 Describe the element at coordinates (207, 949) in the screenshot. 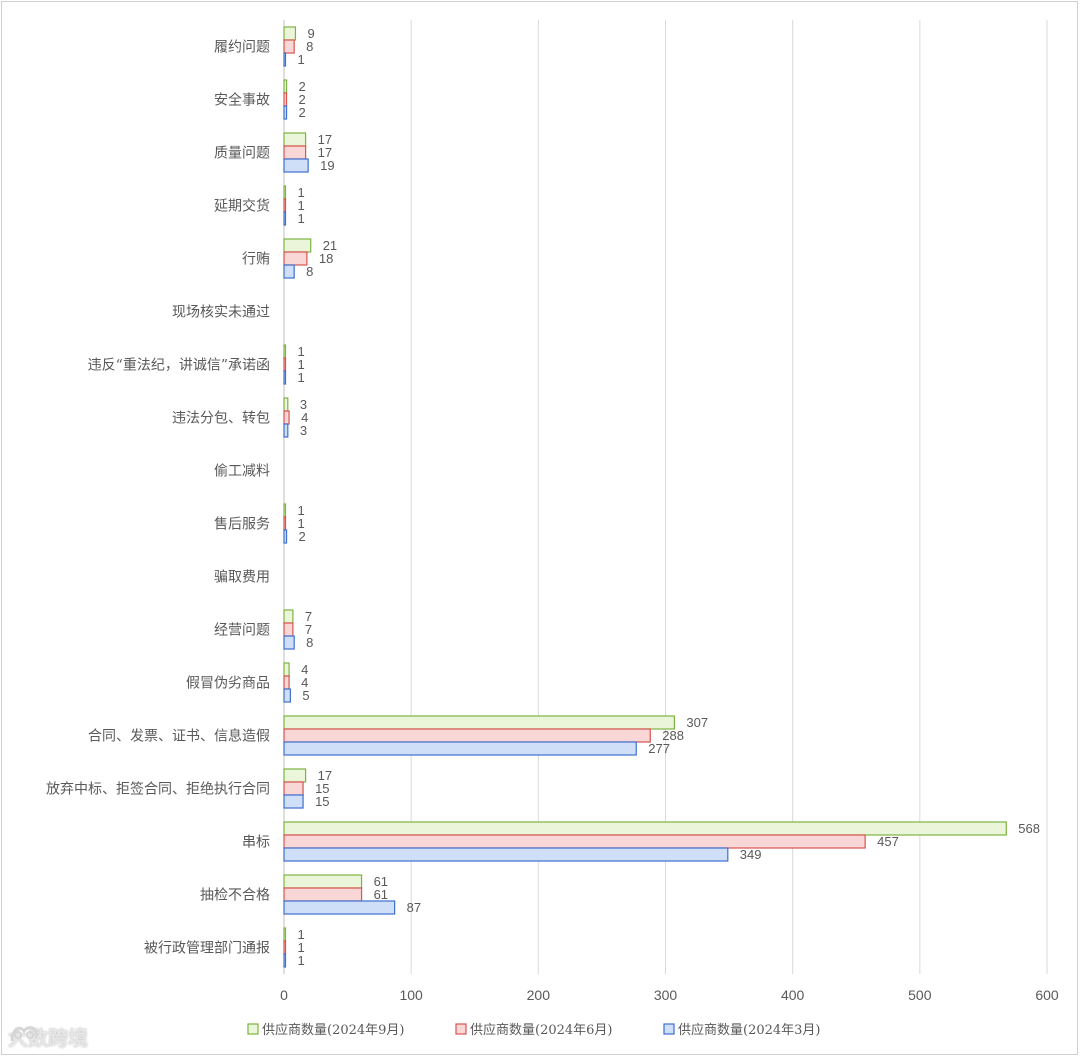

I see `category-label: 被行政管理部门通报` at that location.